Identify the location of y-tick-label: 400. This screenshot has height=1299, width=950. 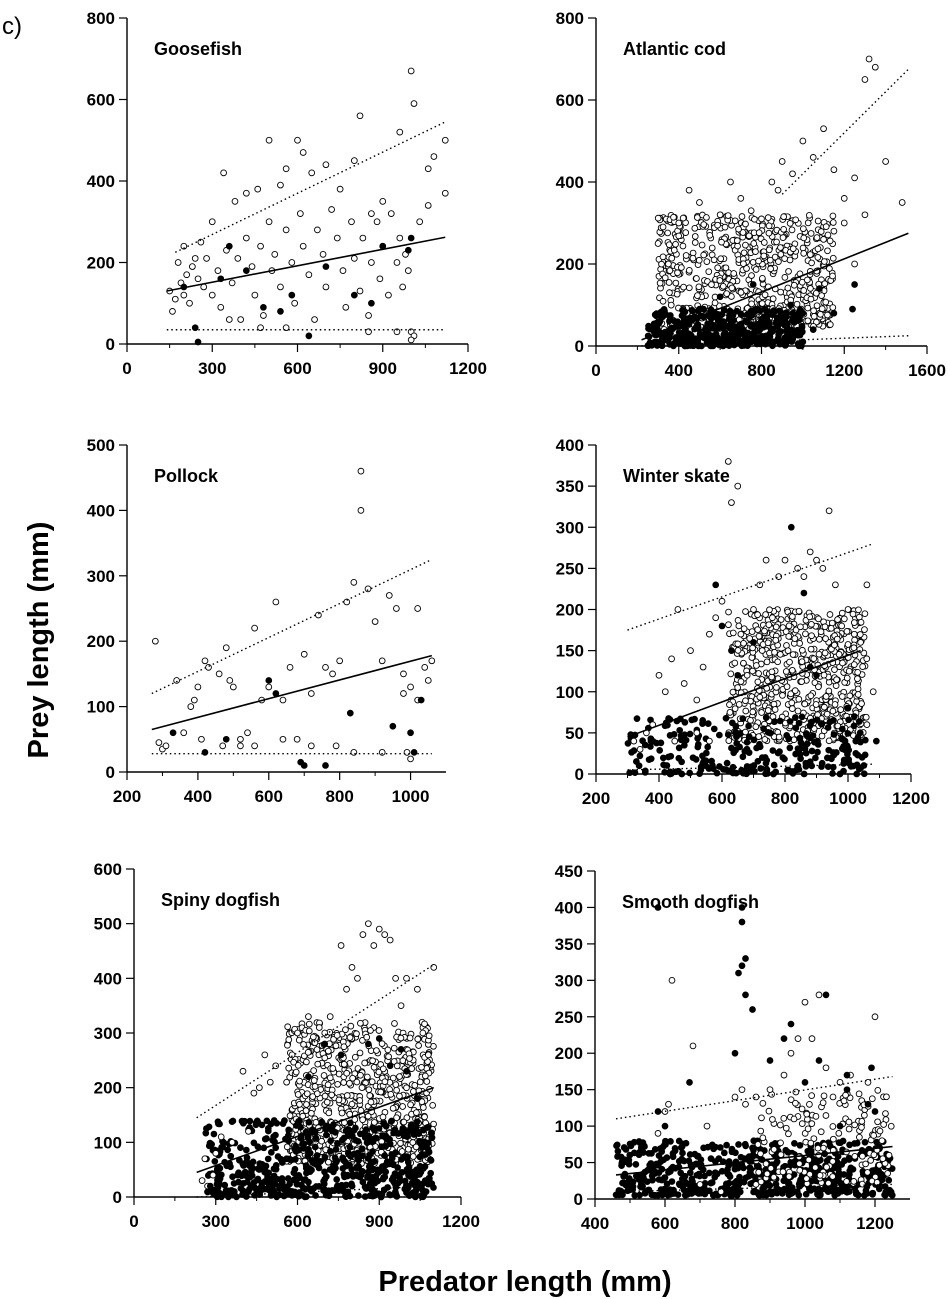
(101, 181).